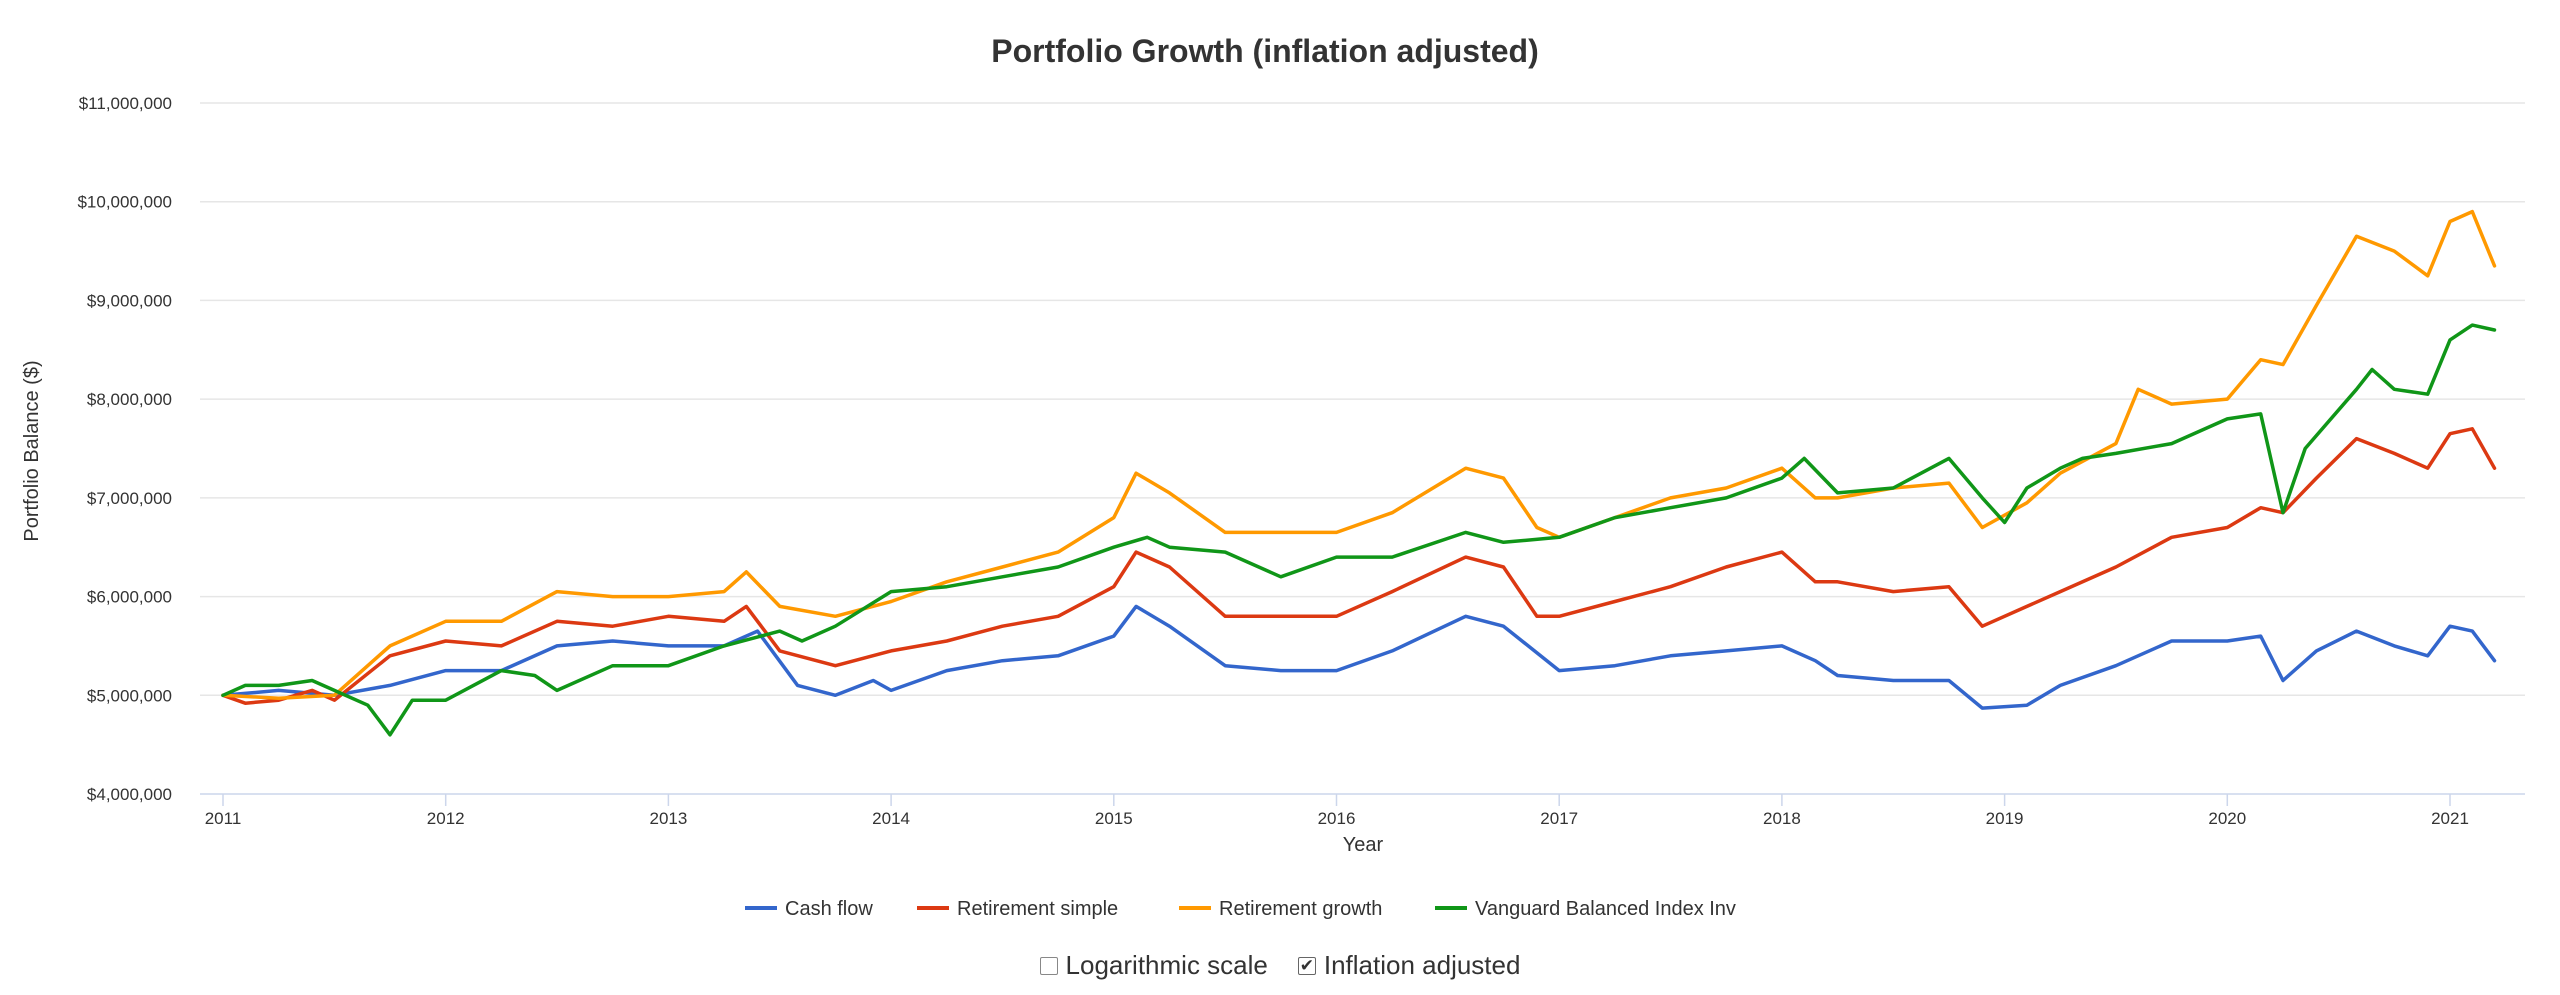 This screenshot has height=995, width=2560. Describe the element at coordinates (129, 300) in the screenshot. I see `y-tick-label: $9,000,000` at that location.